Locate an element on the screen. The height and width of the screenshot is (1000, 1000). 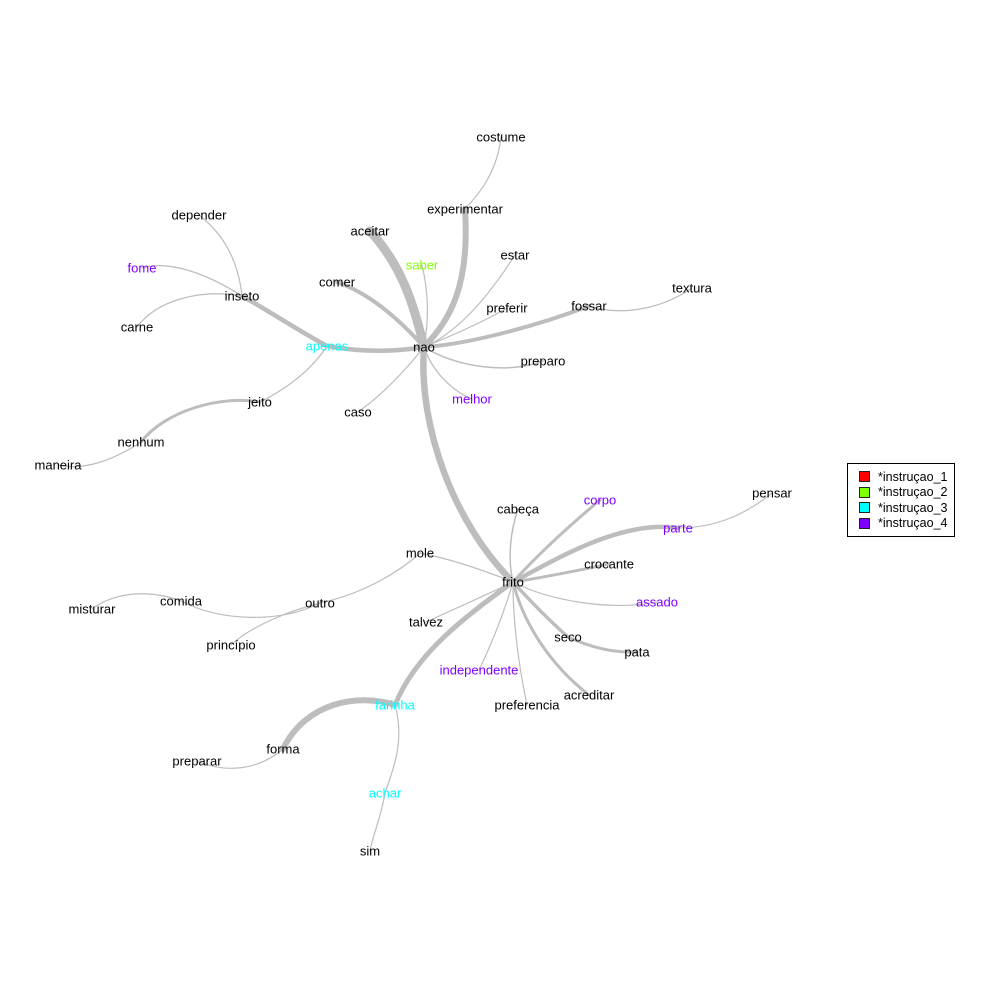
legend-label-instrucao-1: *instruçao_1 is located at coordinates (913, 476).